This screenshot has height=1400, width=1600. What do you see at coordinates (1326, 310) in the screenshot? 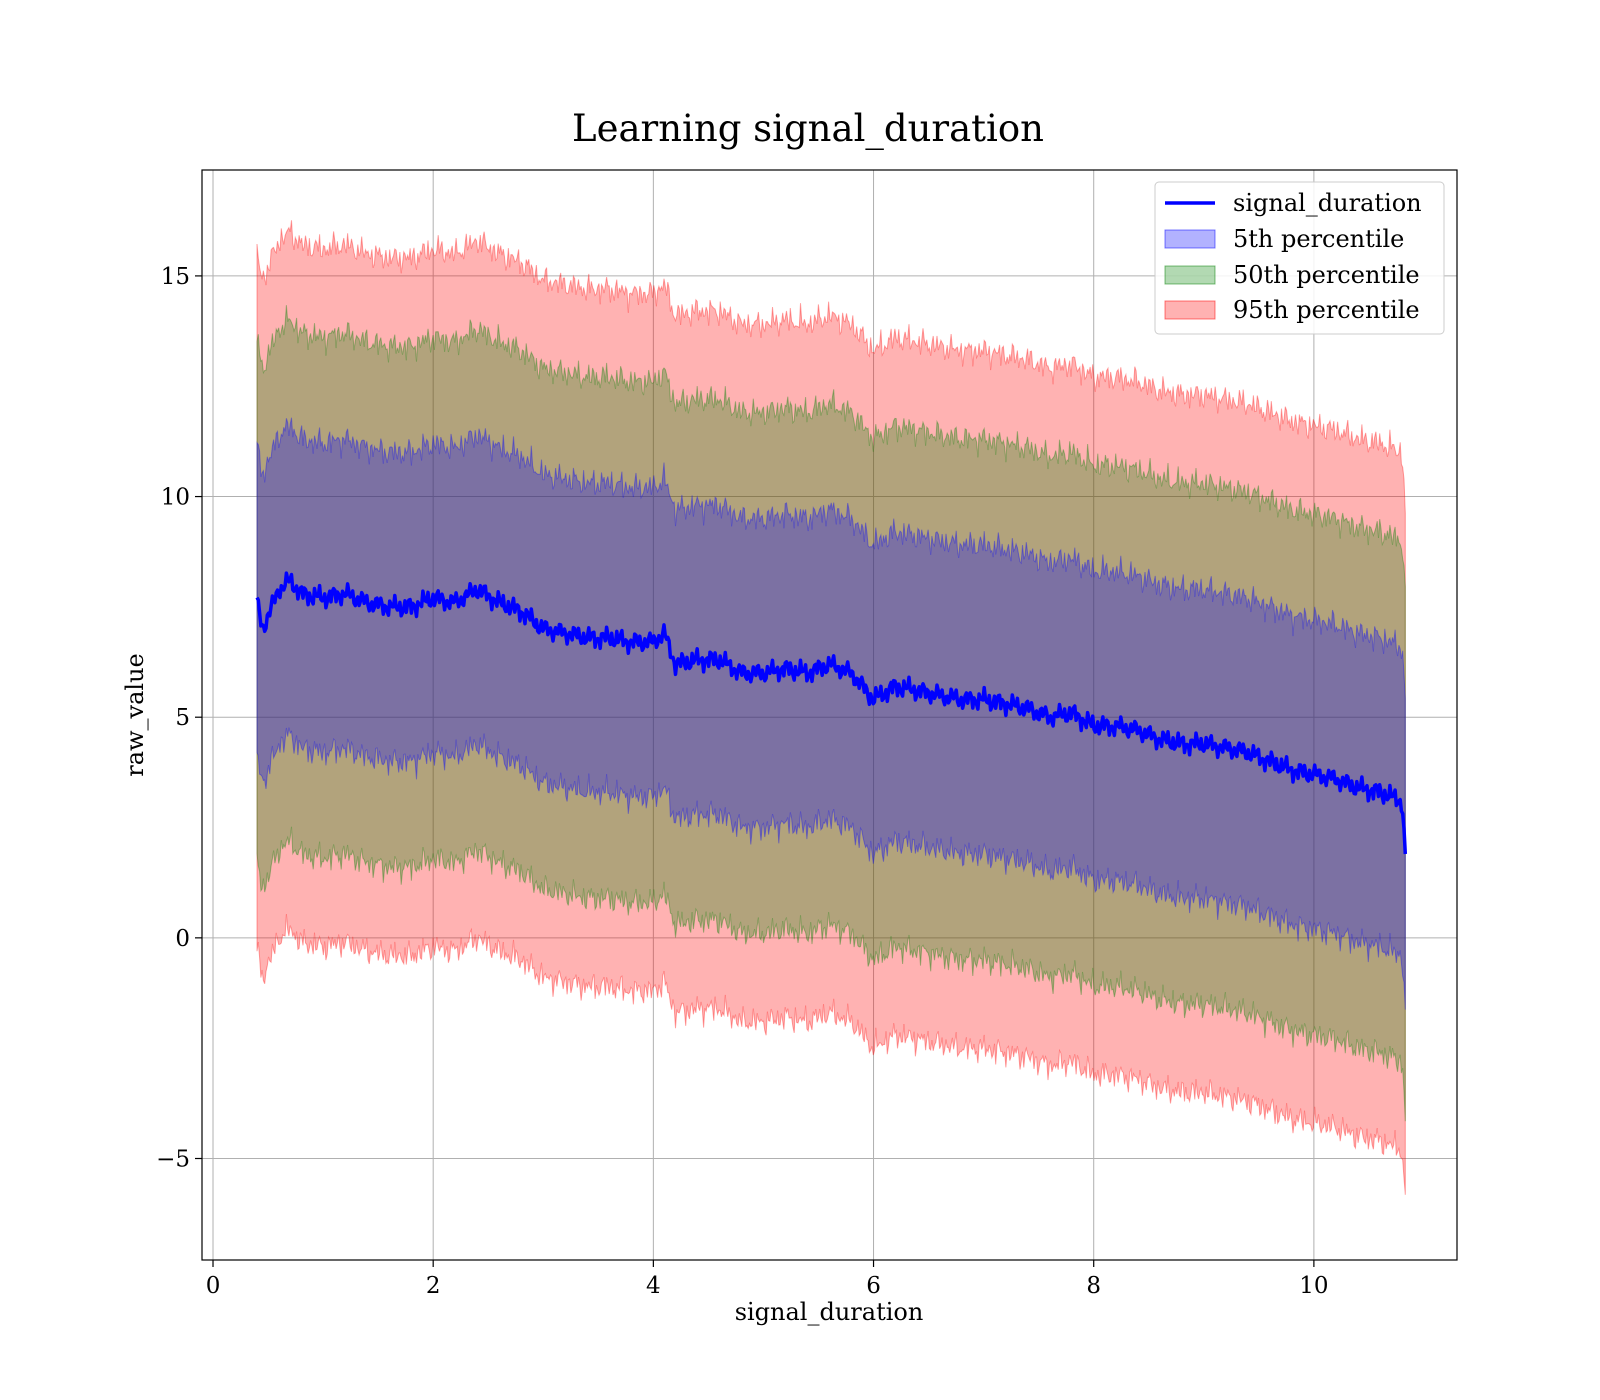
I see `legend-label-95th-percentile: 95th percentile` at bounding box center [1326, 310].